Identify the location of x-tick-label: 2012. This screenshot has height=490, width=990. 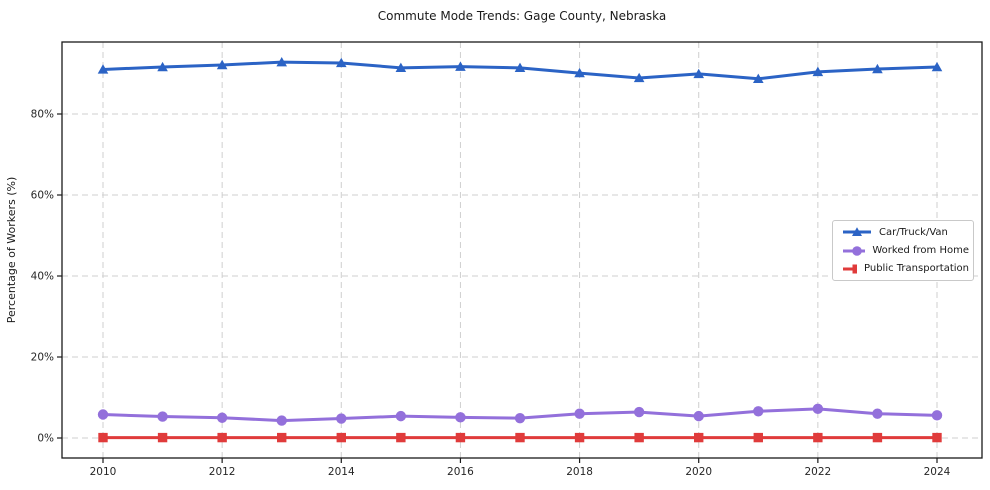
(222, 472).